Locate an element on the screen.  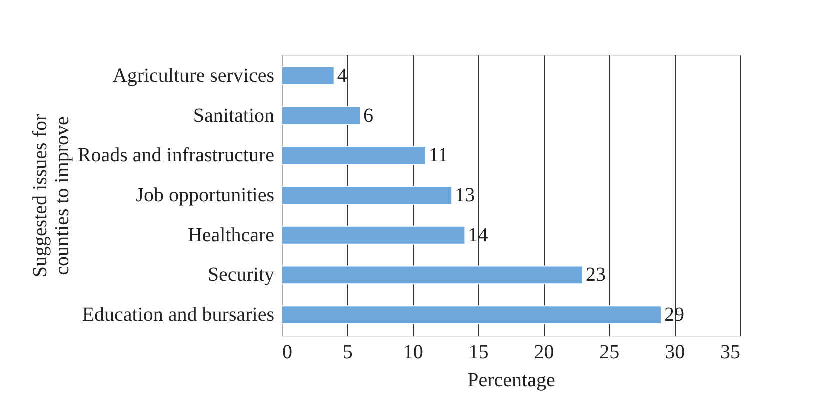
y-tick-label: Security is located at coordinates (241, 275).